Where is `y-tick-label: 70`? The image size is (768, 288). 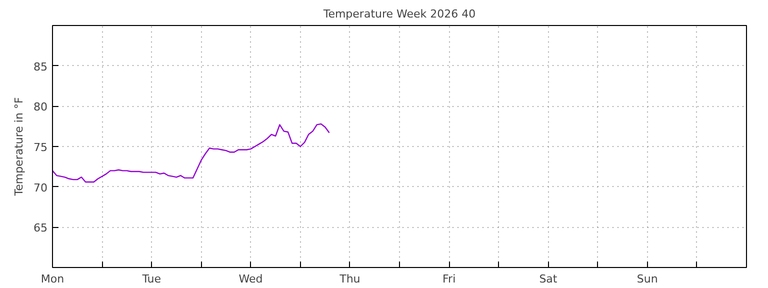
y-tick-label: 70 is located at coordinates (41, 187).